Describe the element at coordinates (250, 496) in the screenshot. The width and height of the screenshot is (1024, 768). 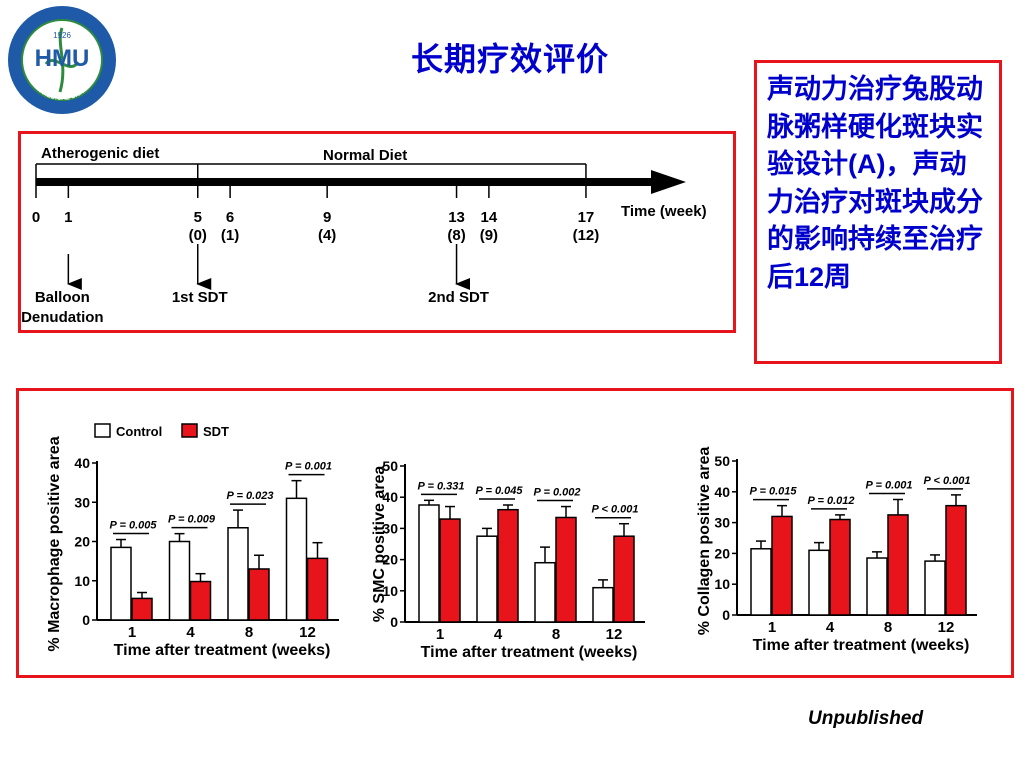
I see `p-value-label: P = 0.023` at that location.